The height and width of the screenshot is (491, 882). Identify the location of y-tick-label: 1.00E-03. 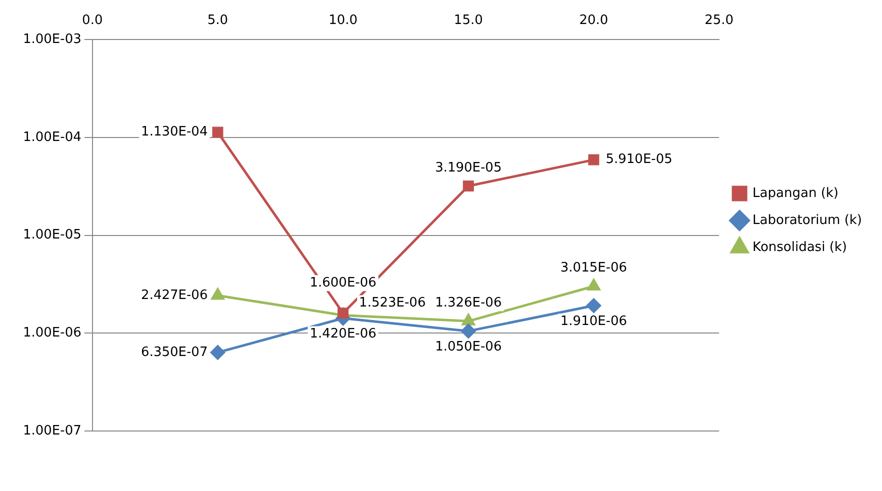
(52, 39).